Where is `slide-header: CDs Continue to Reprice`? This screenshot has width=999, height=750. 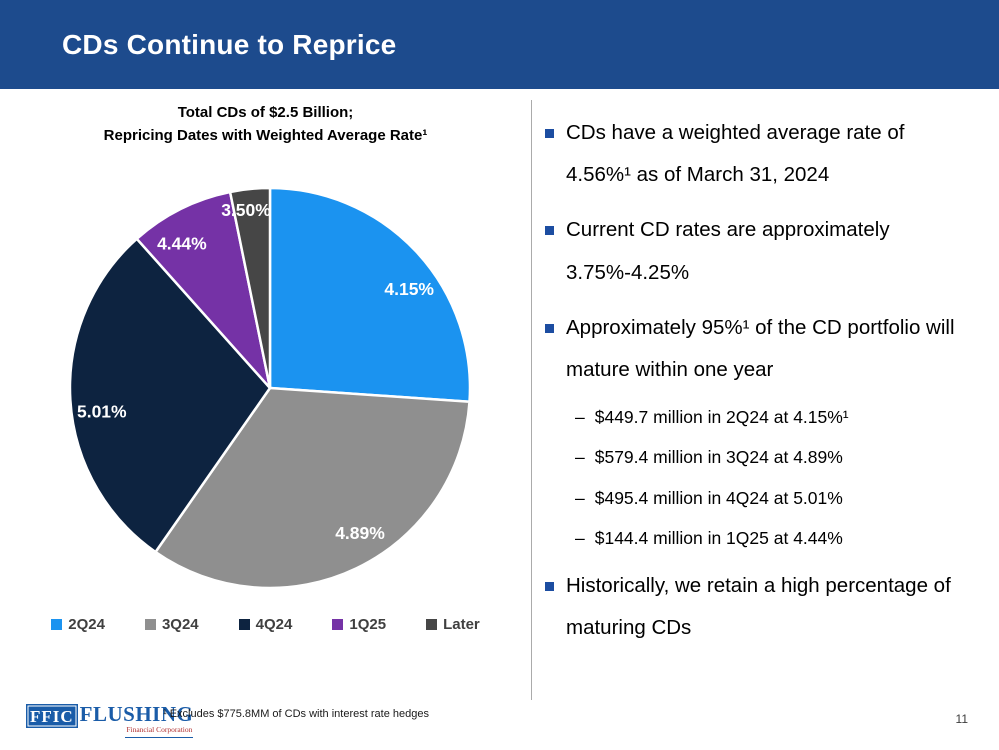 slide-header: CDs Continue to Reprice is located at coordinates (499, 44).